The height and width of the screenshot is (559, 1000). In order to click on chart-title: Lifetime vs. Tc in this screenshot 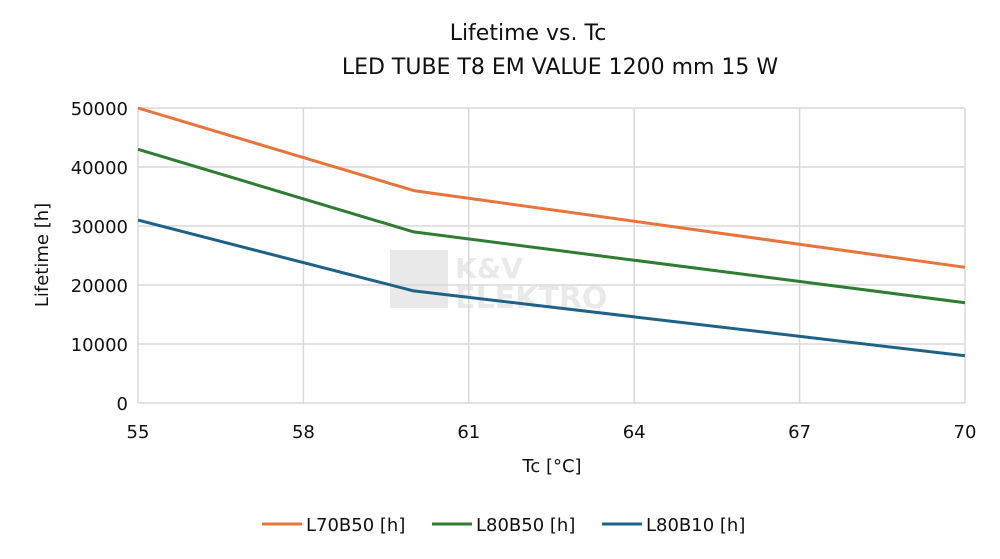, I will do `click(528, 33)`.